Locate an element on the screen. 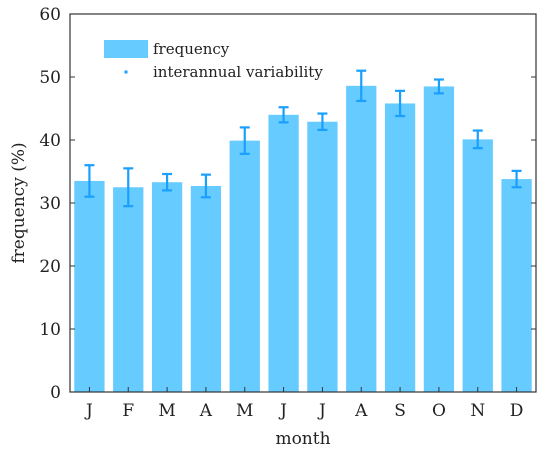  legend: frequency interannual variability is located at coordinates (213, 60).